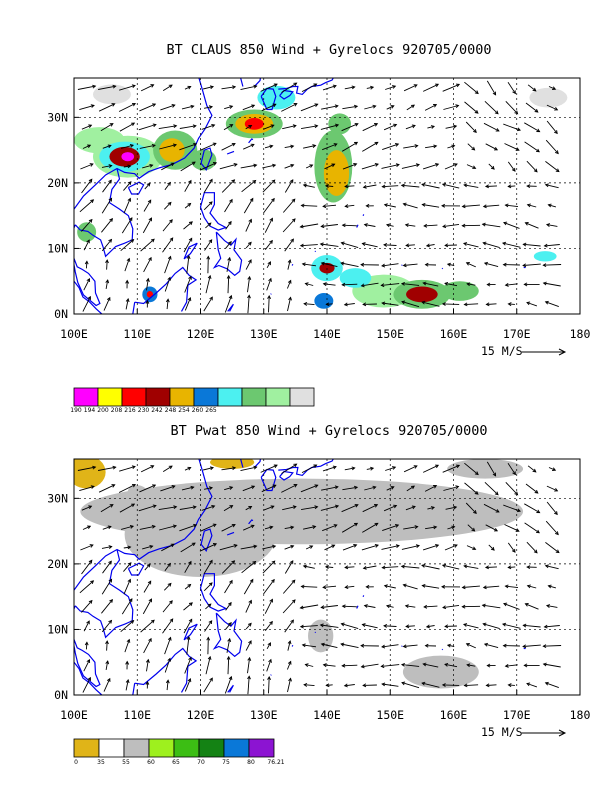 The image size is (612, 792). I want to click on x-tick-label: 160E, so click(454, 715).